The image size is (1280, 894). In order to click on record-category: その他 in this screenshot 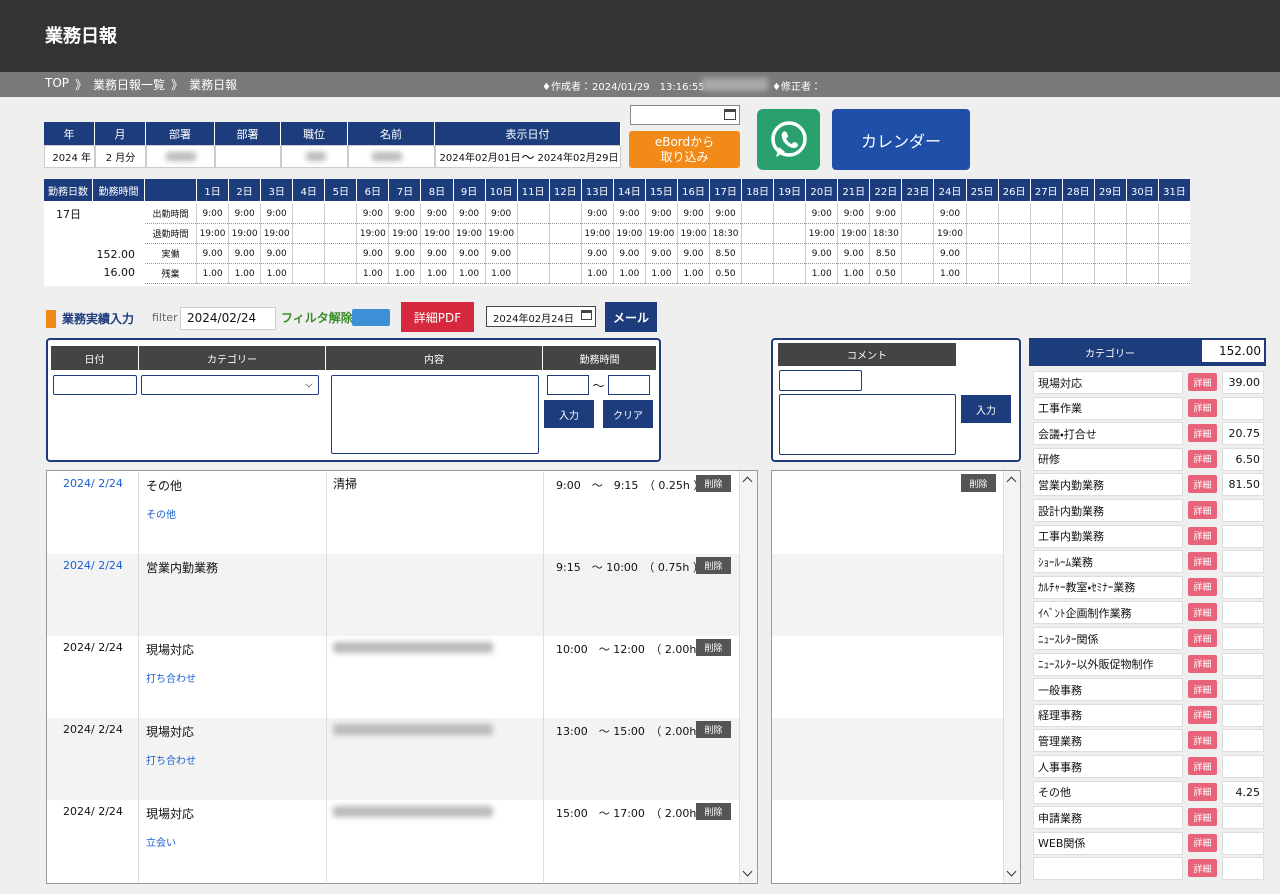, I will do `click(164, 486)`.